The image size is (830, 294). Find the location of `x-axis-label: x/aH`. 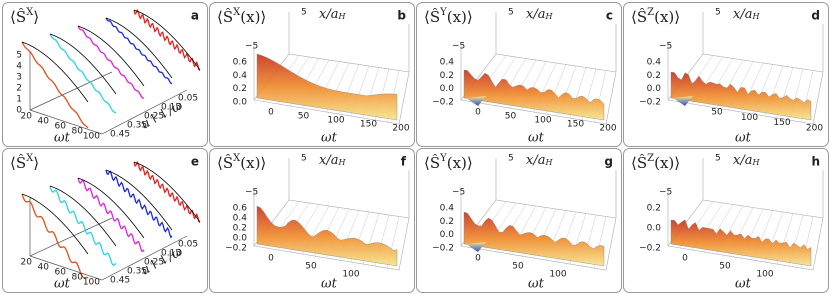

x-axis-label: x/aH is located at coordinates (746, 14).